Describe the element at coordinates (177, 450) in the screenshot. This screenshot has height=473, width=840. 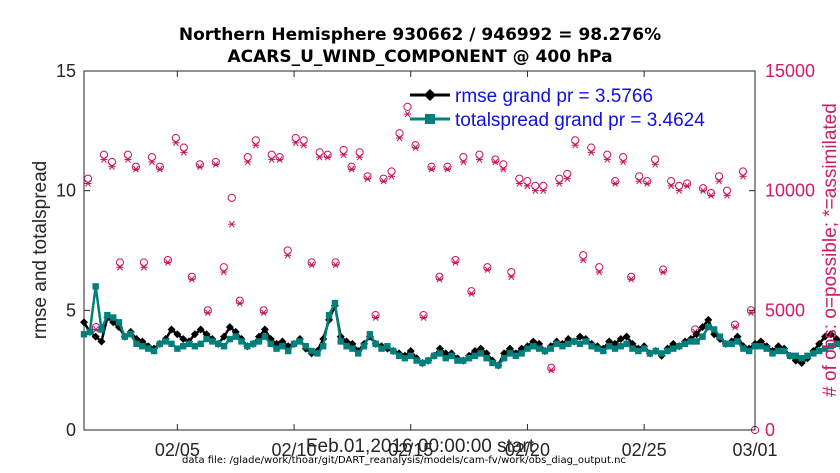
I see `x-tick-label: 02/05` at that location.